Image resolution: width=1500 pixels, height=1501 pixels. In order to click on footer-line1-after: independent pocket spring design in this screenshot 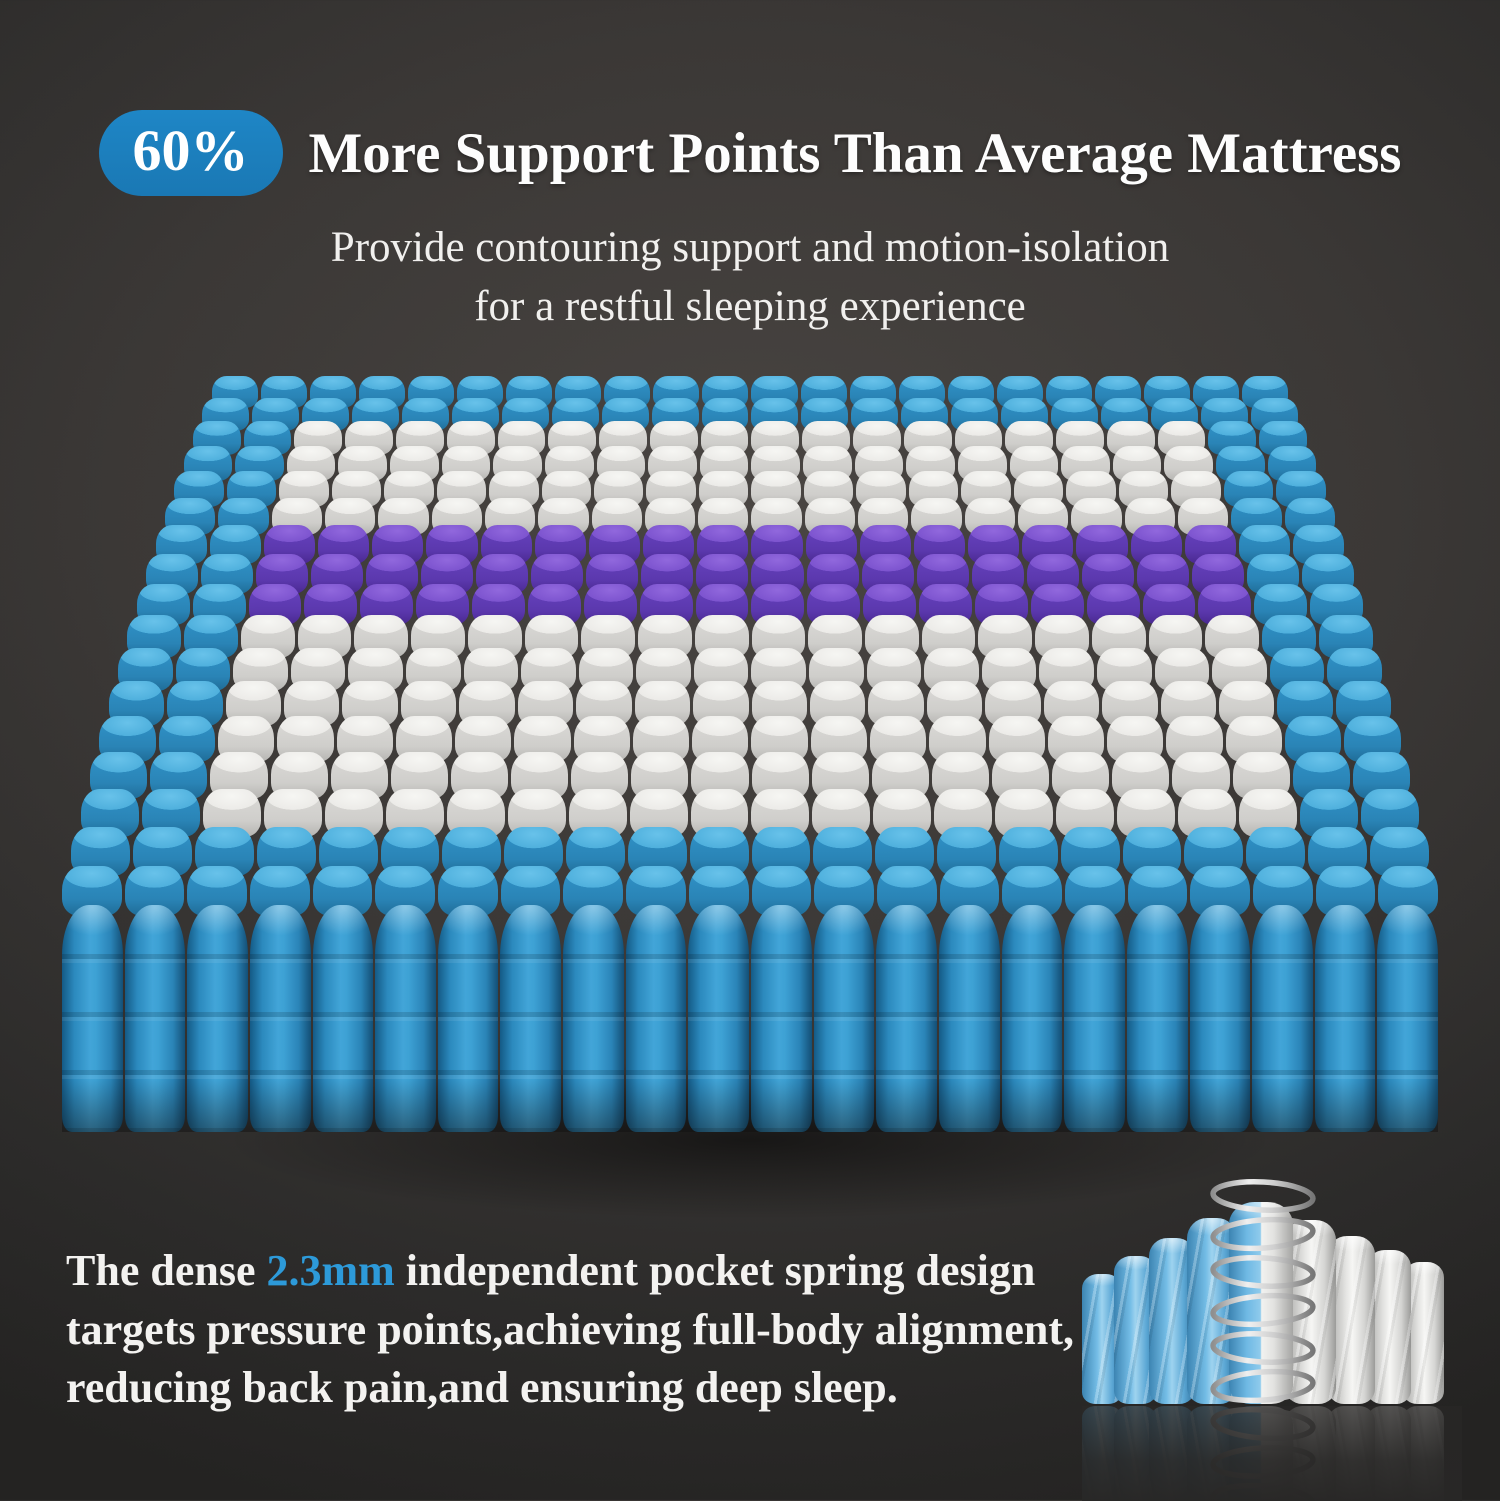, I will do `click(715, 1270)`.